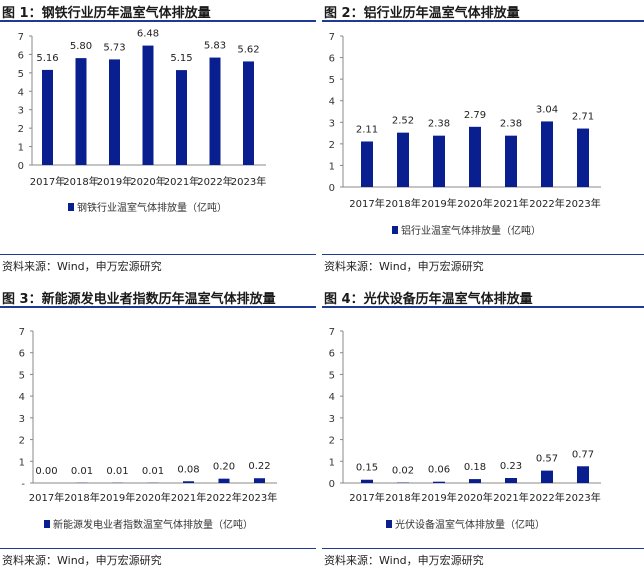  What do you see at coordinates (547, 109) in the screenshot?
I see `data-label: 3.04` at bounding box center [547, 109].